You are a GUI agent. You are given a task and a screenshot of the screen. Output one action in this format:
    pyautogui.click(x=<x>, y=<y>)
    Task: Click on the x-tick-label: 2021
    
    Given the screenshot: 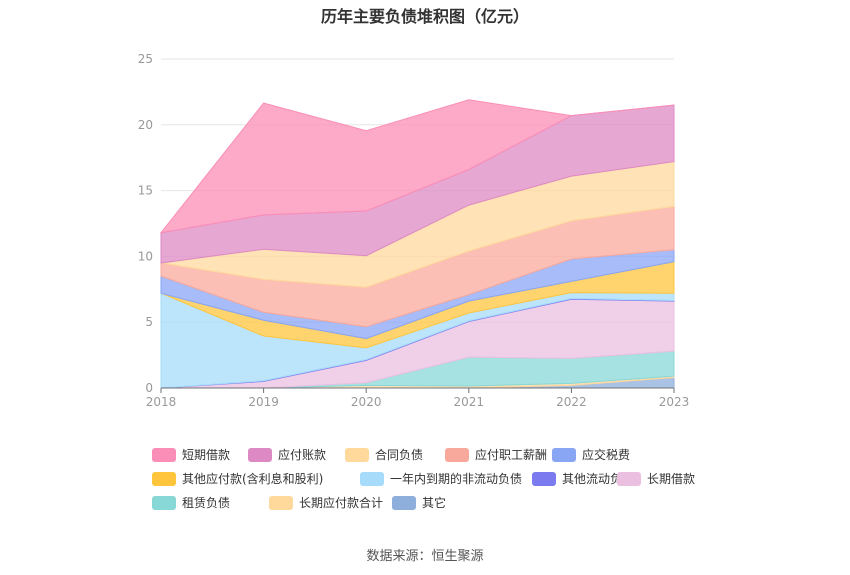 What is the action you would take?
    pyautogui.click(x=469, y=402)
    